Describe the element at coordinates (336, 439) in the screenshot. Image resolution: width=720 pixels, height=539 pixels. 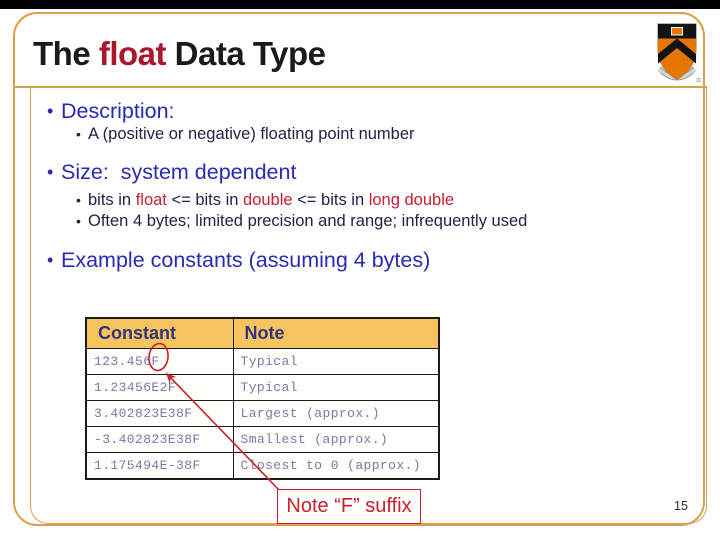
I see `table-cell: Smallest (approx.)` at that location.